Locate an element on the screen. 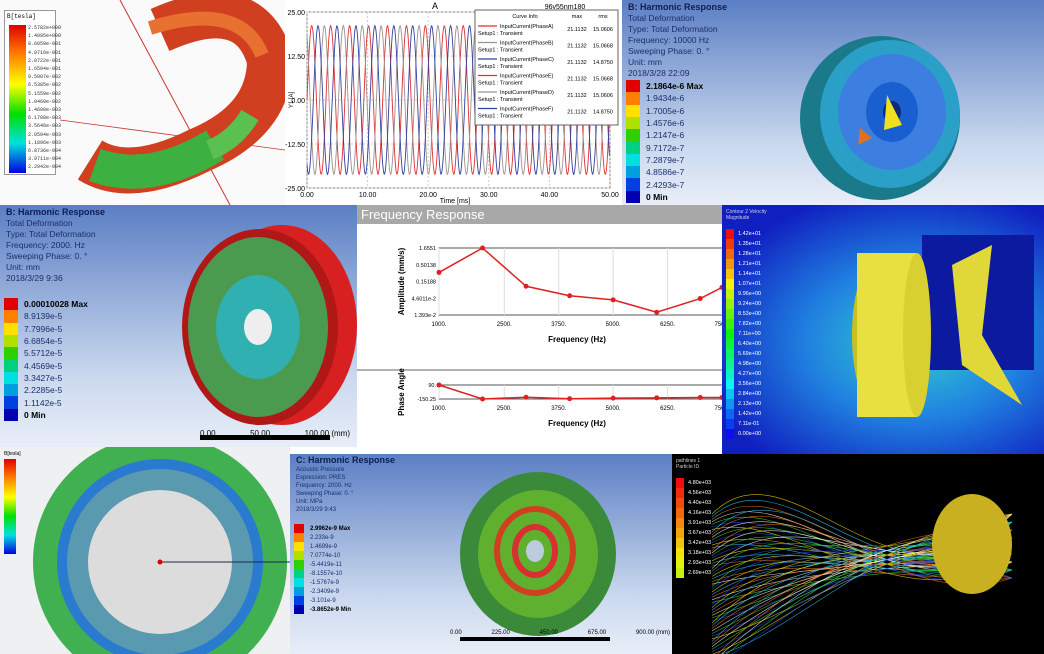  legend-value: 2.2285e-5 is located at coordinates (43, 390).